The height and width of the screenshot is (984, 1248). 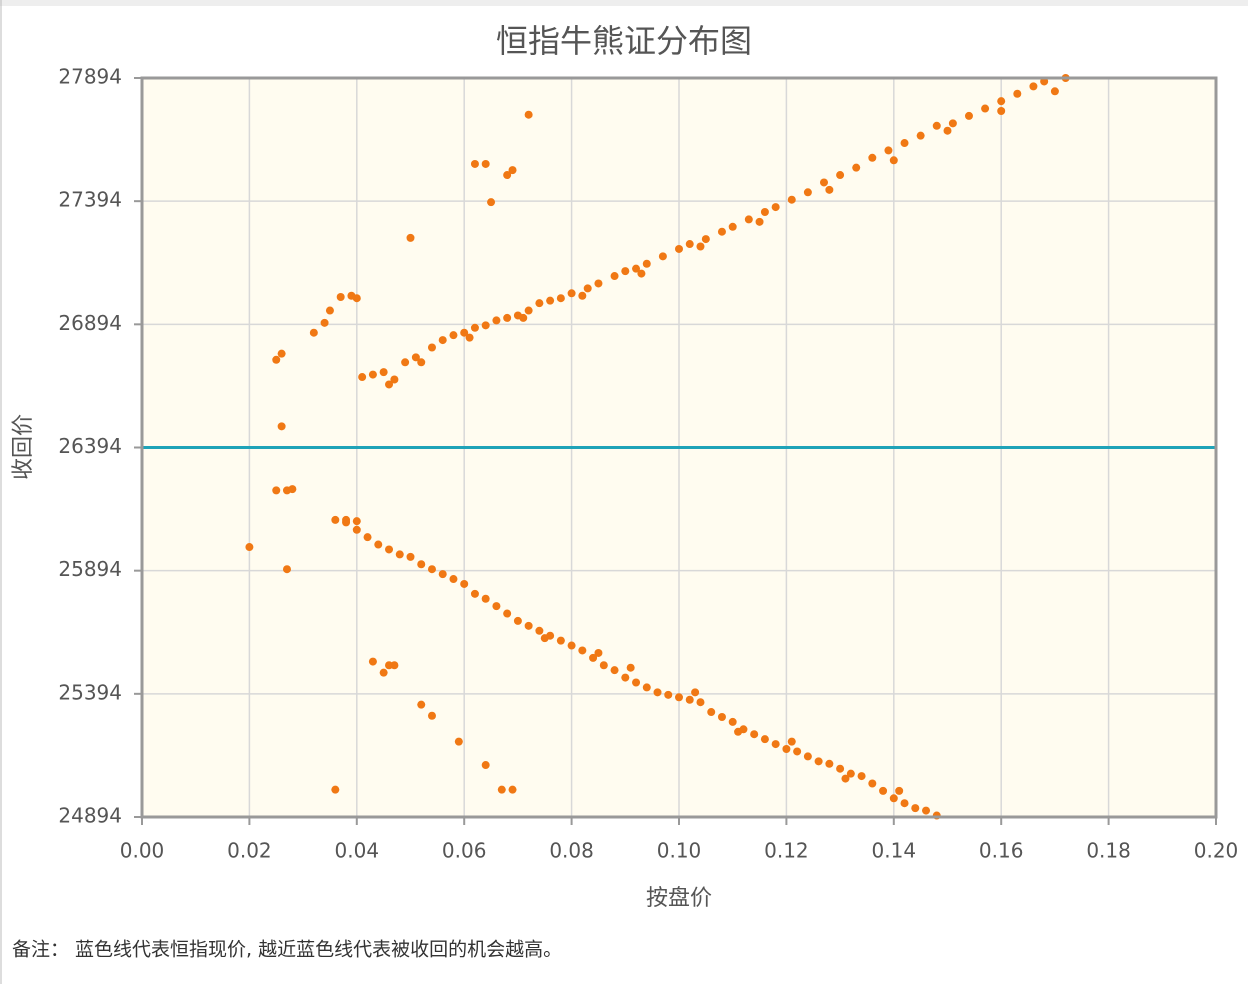 What do you see at coordinates (624, 3) in the screenshot?
I see `top-bar` at bounding box center [624, 3].